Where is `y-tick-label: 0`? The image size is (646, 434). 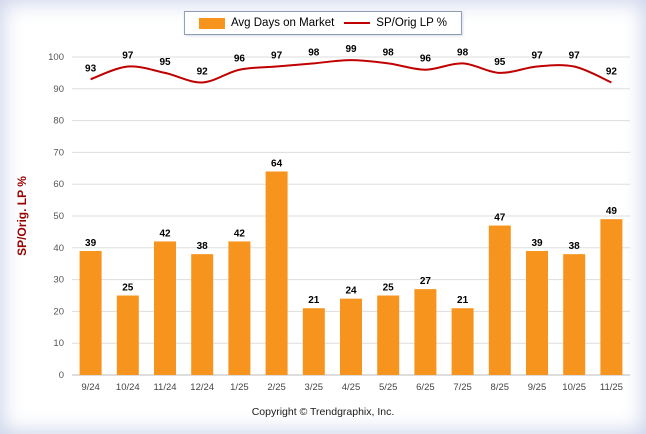
y-tick-label: 0 is located at coordinates (61, 375).